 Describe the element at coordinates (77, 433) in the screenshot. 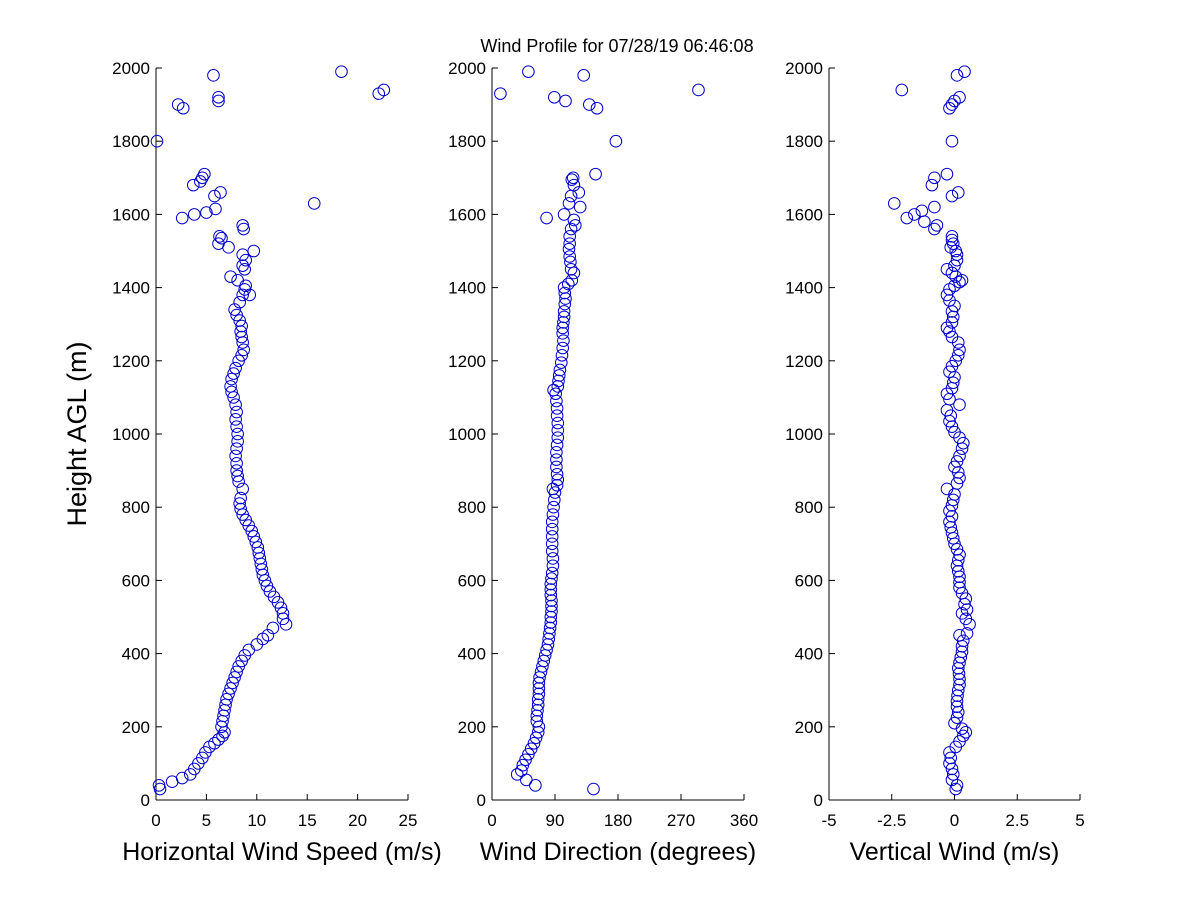

I see `y-axis-label: Height AGL (m)` at that location.